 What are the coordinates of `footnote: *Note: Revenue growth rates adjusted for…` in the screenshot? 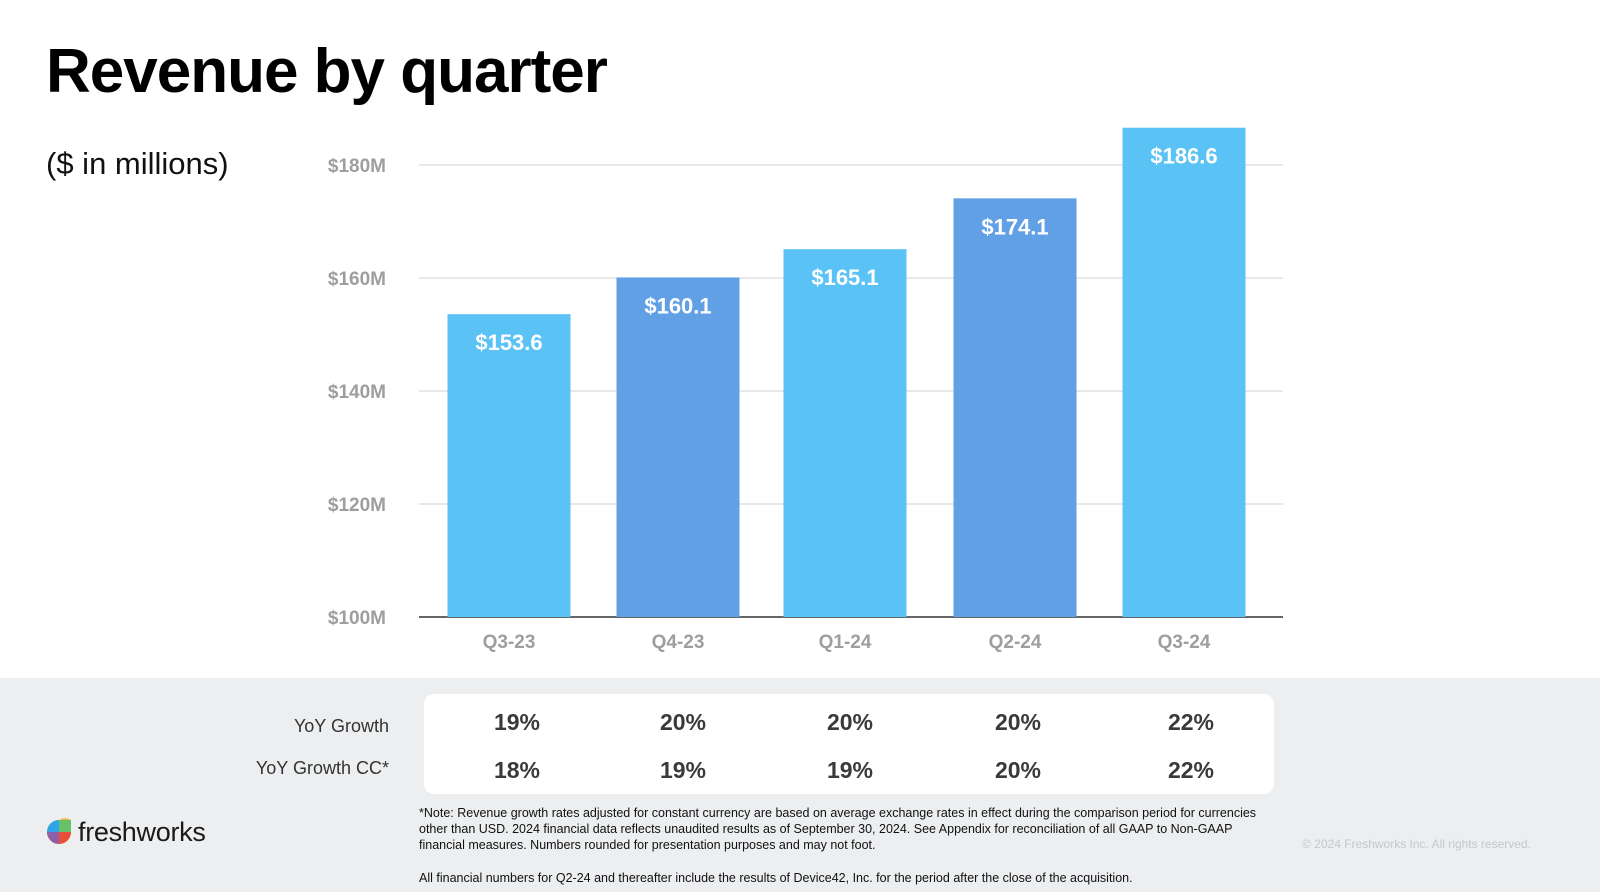 It's located at (838, 829).